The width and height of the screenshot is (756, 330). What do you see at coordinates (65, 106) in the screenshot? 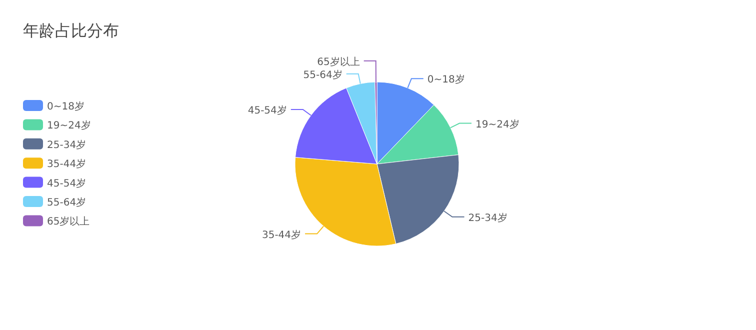
I see `legend-label: 0~18岁` at bounding box center [65, 106].